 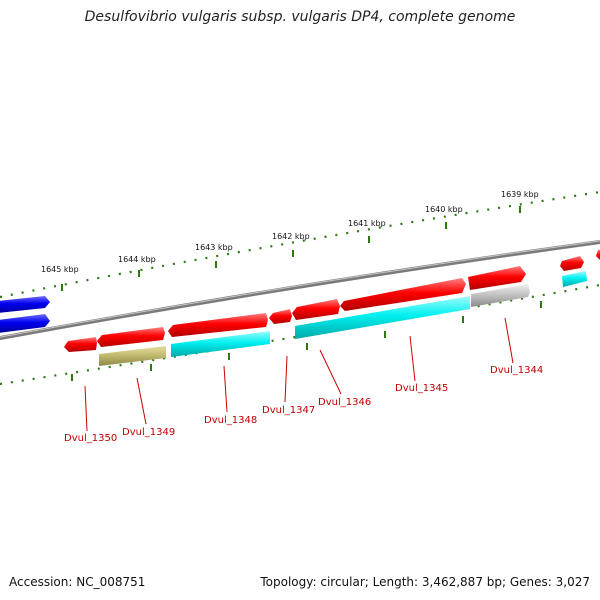 I want to click on tick-label: 1641 kbp, so click(x=367, y=223).